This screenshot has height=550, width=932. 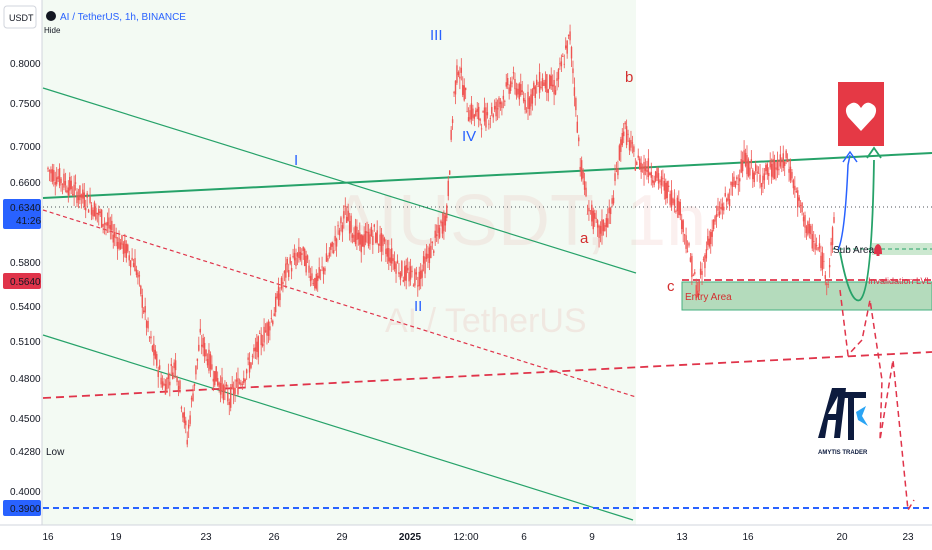 What do you see at coordinates (123, 17) in the screenshot?
I see `symbol-title: AI / TetherUS, 1h, BINANCE` at bounding box center [123, 17].